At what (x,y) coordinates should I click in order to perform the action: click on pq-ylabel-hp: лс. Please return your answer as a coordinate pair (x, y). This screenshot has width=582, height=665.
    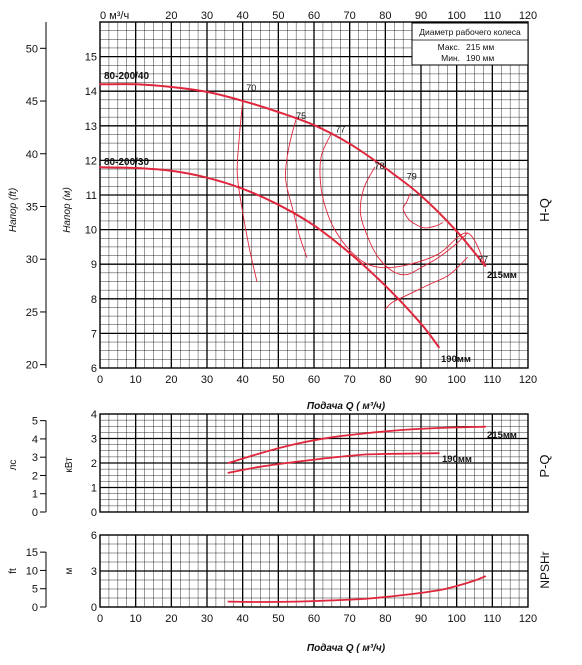
    Looking at the image, I should click on (13, 465).